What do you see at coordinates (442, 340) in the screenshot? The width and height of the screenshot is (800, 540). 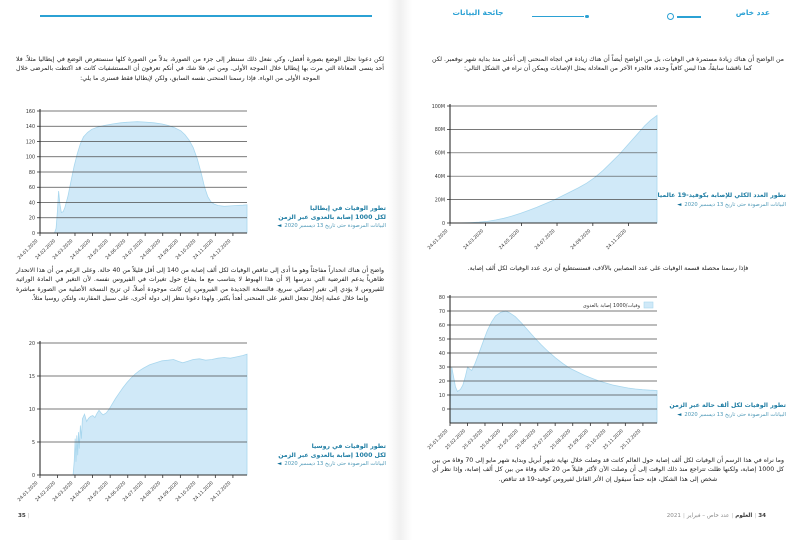 I see `y-tick-label: 50` at bounding box center [442, 340].